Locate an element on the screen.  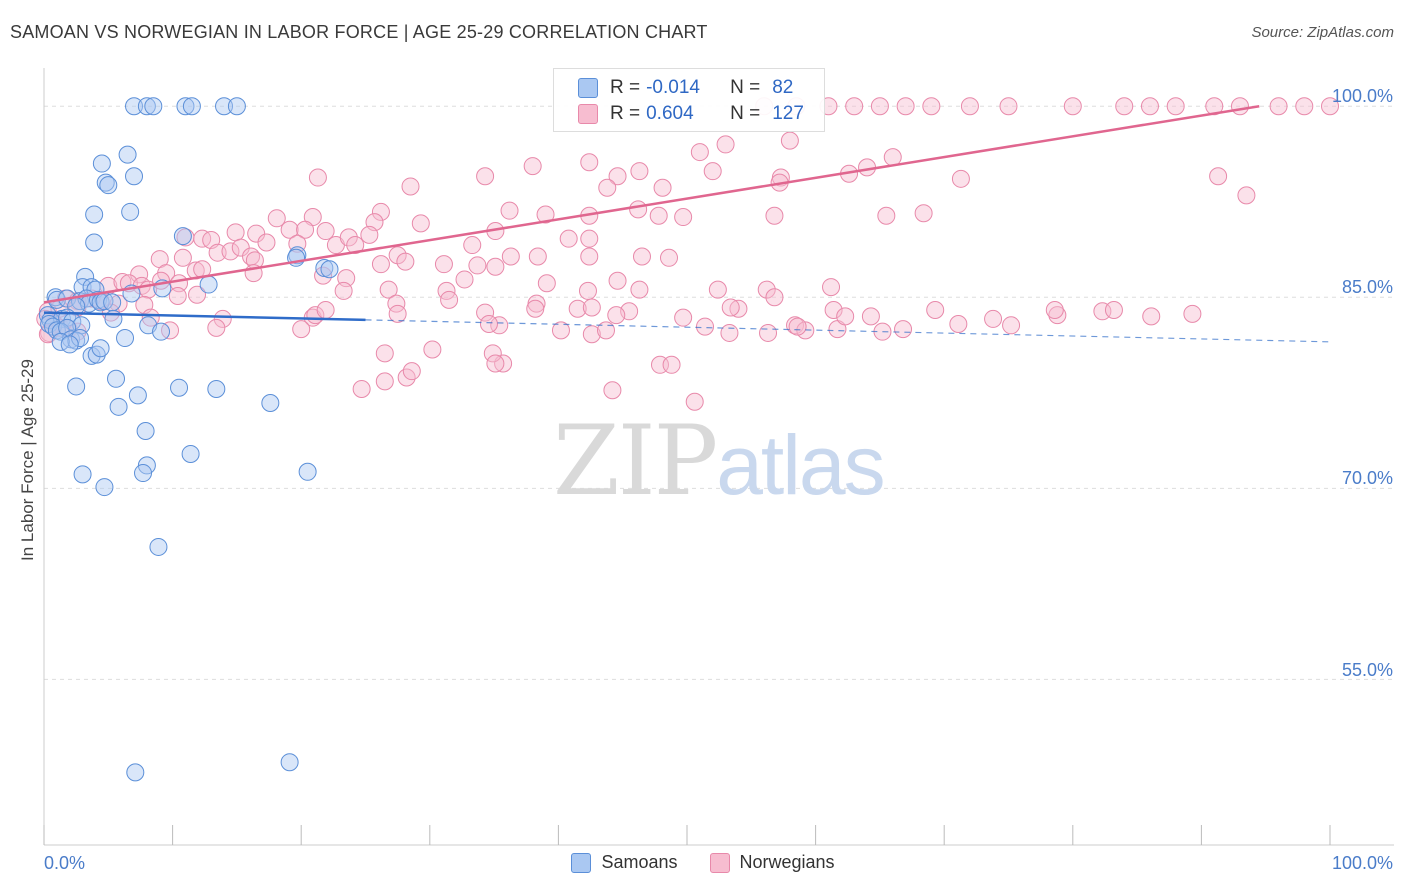
y-tick-label: 55.0% is located at coordinates (1367, 670).